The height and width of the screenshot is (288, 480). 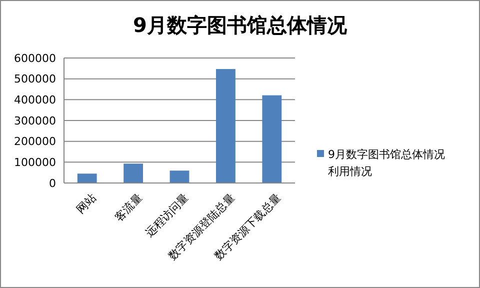 What do you see at coordinates (35, 58) in the screenshot?
I see `y-tick-label: 600000` at bounding box center [35, 58].